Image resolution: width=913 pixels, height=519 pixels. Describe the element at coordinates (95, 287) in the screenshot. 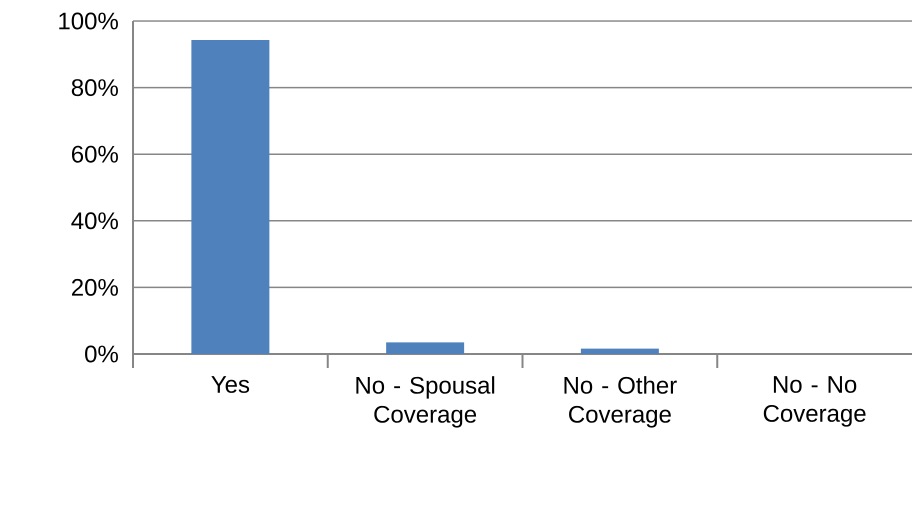

I see `y-tick-label: 20%` at that location.